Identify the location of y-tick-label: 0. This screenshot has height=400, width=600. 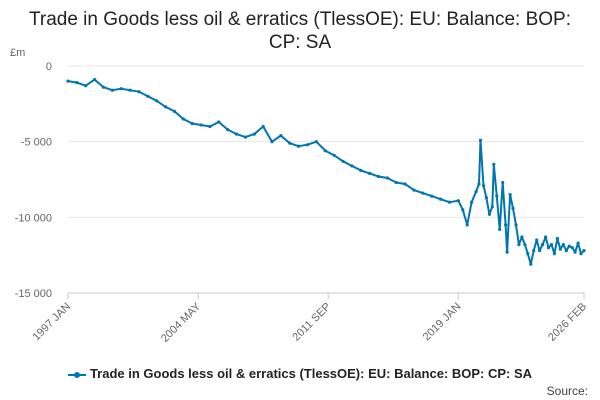
(49, 67).